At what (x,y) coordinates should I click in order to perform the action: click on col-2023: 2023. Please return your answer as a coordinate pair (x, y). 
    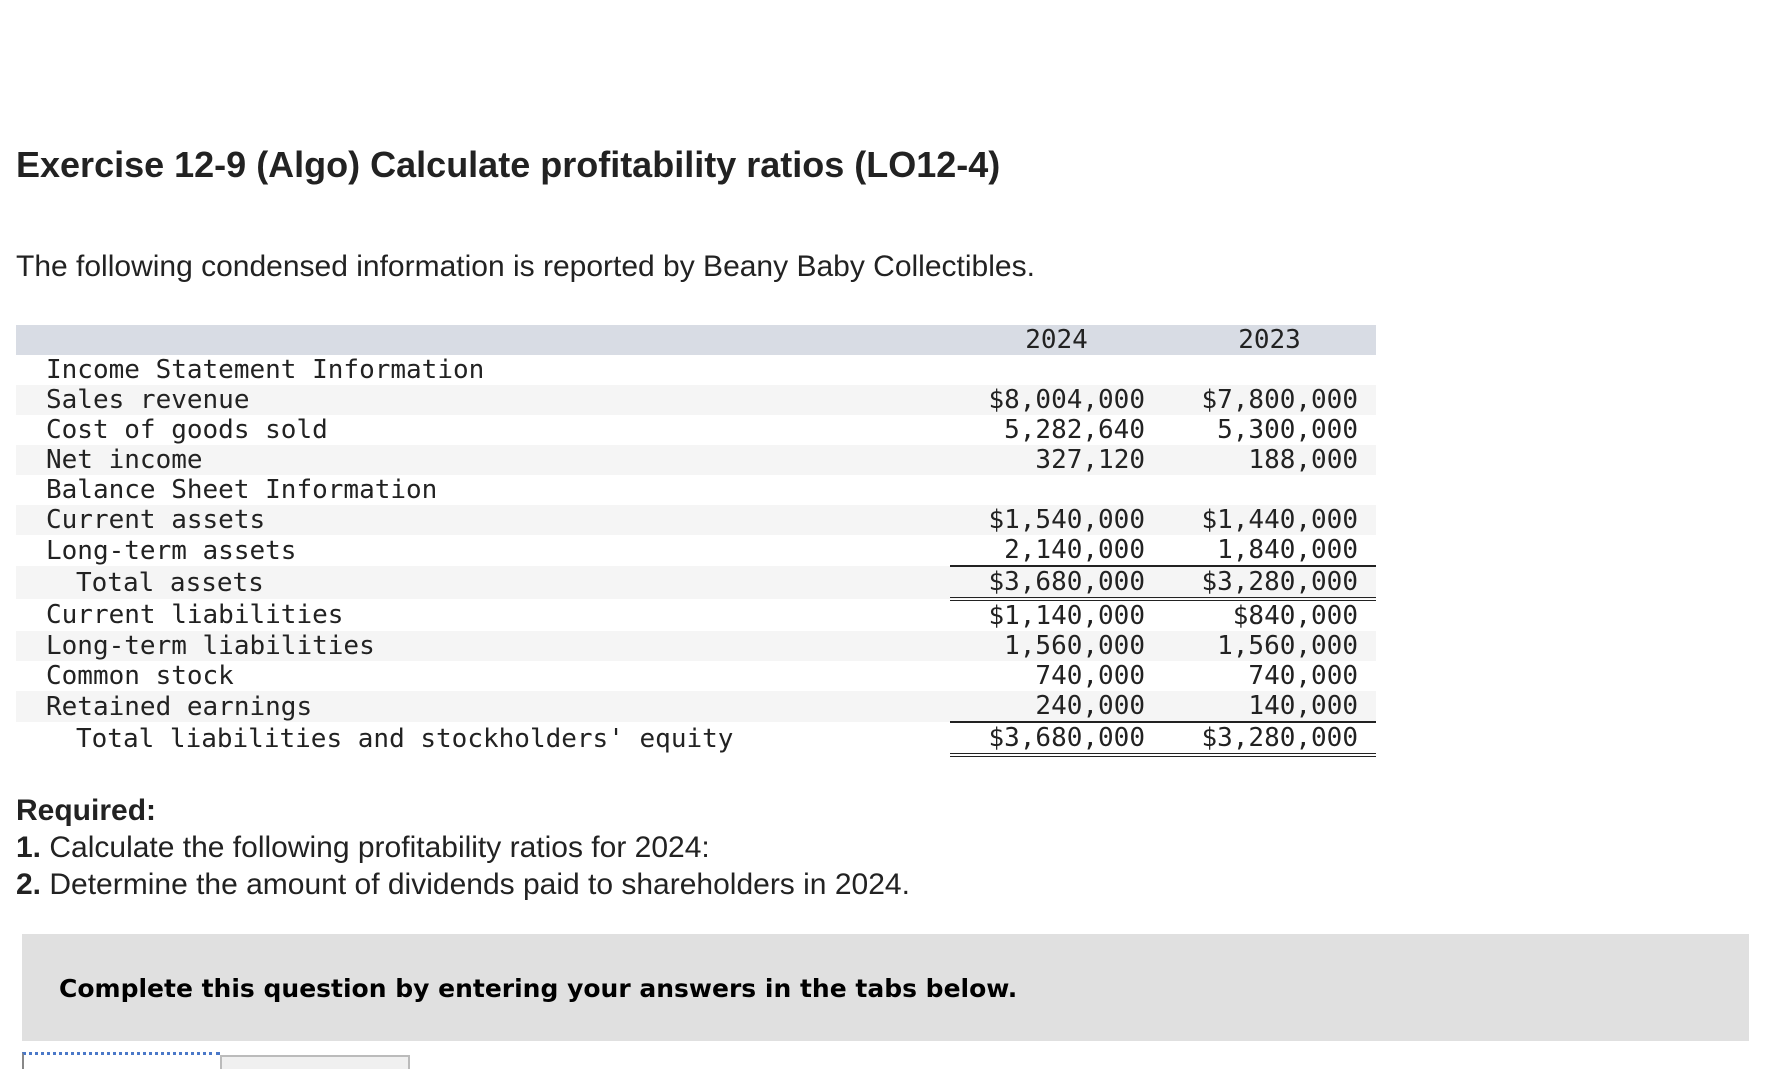
    Looking at the image, I should click on (1269, 340).